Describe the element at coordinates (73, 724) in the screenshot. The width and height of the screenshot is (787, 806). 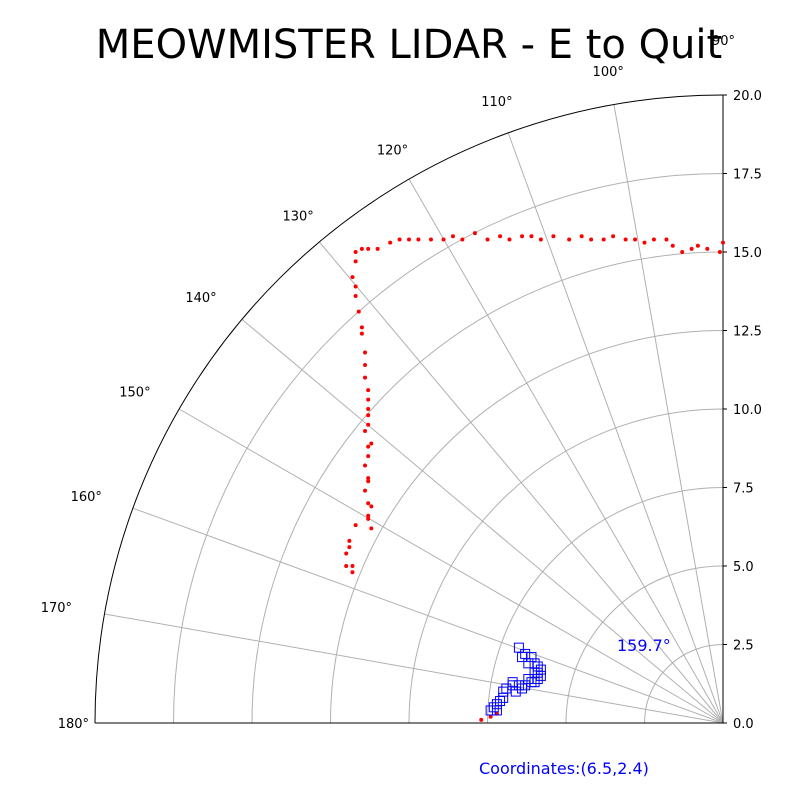
I see `theta-tick-label: 180°` at that location.